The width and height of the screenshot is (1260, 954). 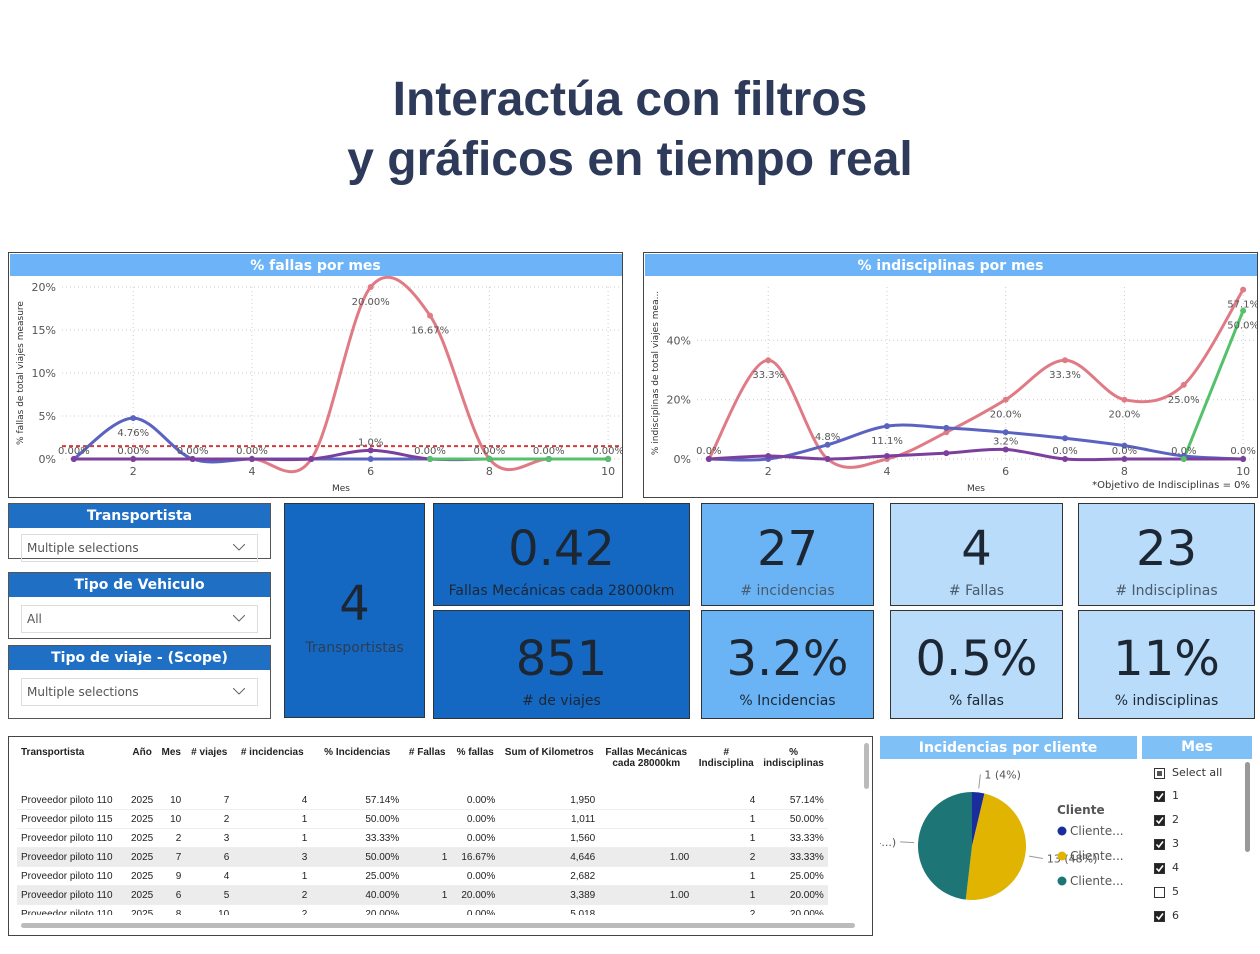 I want to click on mes-slicer: Mes Select all 1 2 3 4 5 6, so click(x=1198, y=836).